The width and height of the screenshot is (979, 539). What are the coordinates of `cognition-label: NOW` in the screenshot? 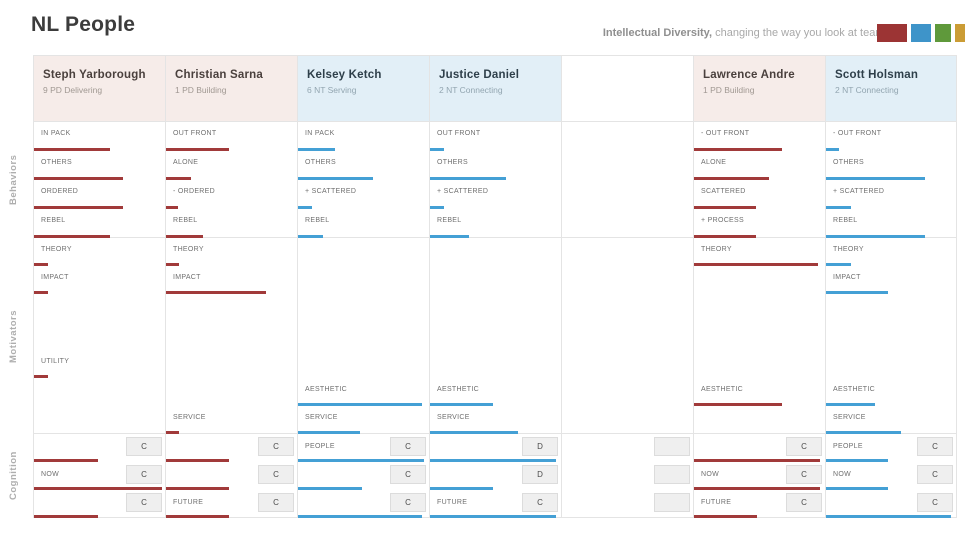 It's located at (50, 474).